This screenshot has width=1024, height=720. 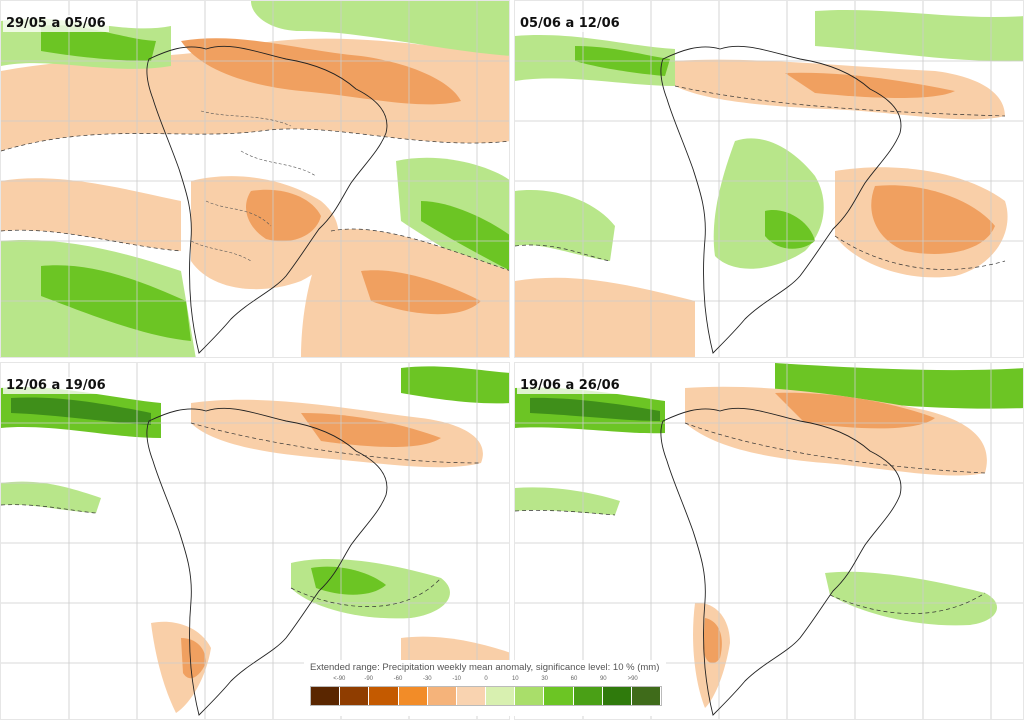 I want to click on legend-tick: -10, so click(x=457, y=679).